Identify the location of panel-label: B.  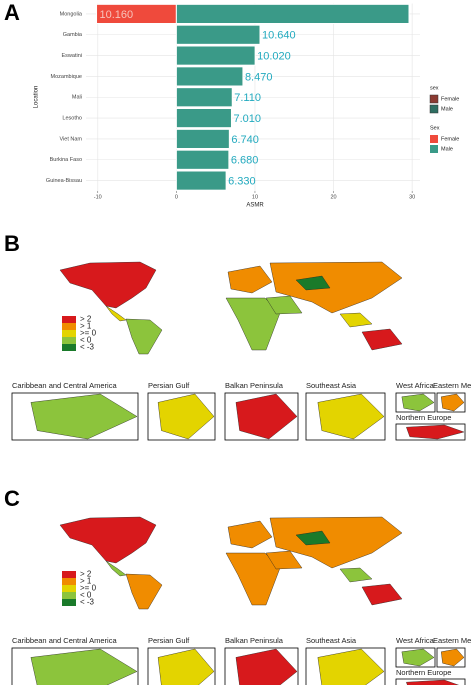
(12, 243).